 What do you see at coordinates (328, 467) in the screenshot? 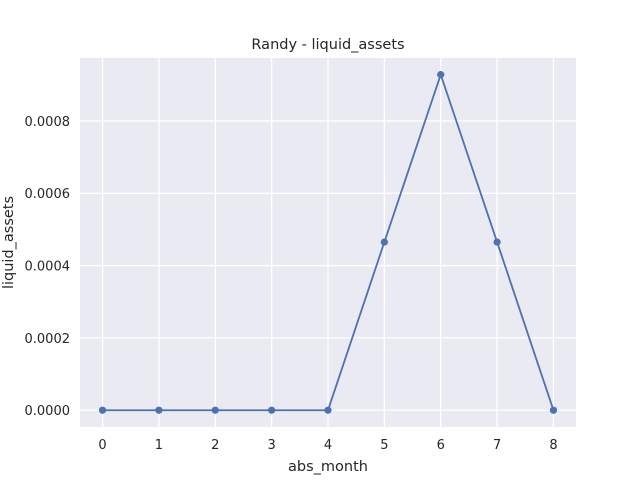
I see `x-axis-label: abs_month` at bounding box center [328, 467].